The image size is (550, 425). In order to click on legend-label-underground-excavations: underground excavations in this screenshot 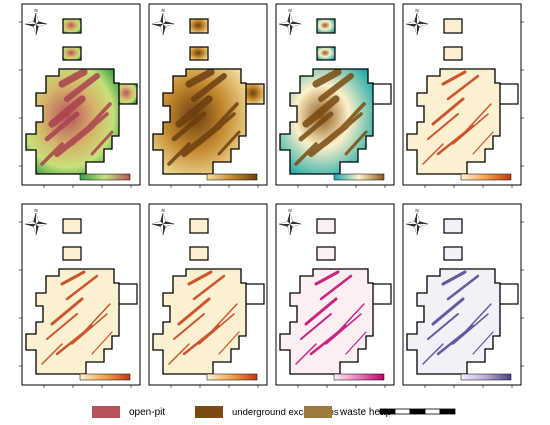, I will do `click(285, 412)`.